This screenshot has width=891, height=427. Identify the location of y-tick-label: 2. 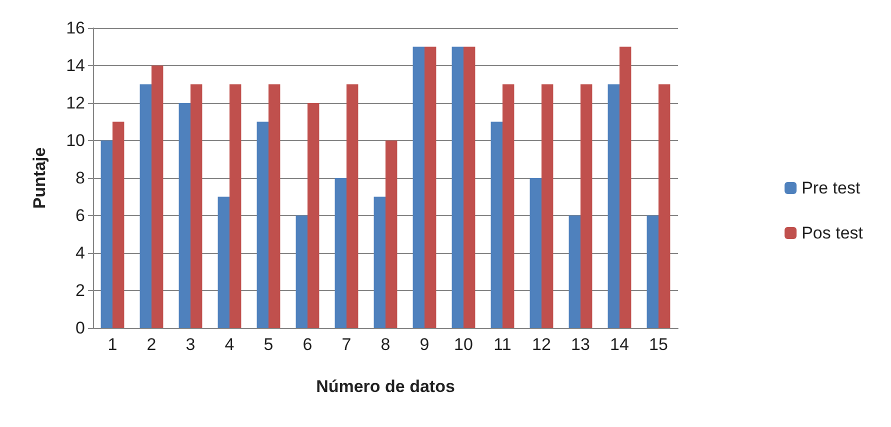
(80, 290).